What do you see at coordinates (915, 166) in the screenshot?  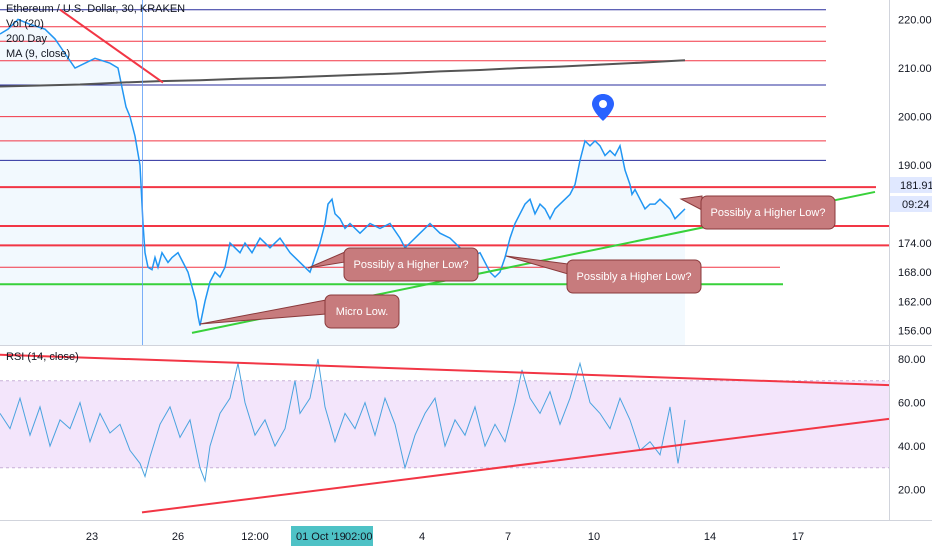 I see `price-tick-label: 190.00` at bounding box center [915, 166].